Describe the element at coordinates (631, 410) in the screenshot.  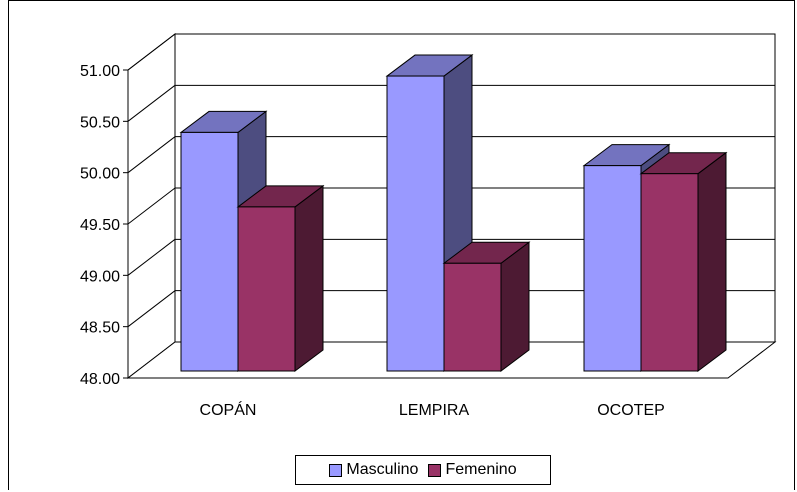
I see `x-category-label: OCOTEP` at that location.